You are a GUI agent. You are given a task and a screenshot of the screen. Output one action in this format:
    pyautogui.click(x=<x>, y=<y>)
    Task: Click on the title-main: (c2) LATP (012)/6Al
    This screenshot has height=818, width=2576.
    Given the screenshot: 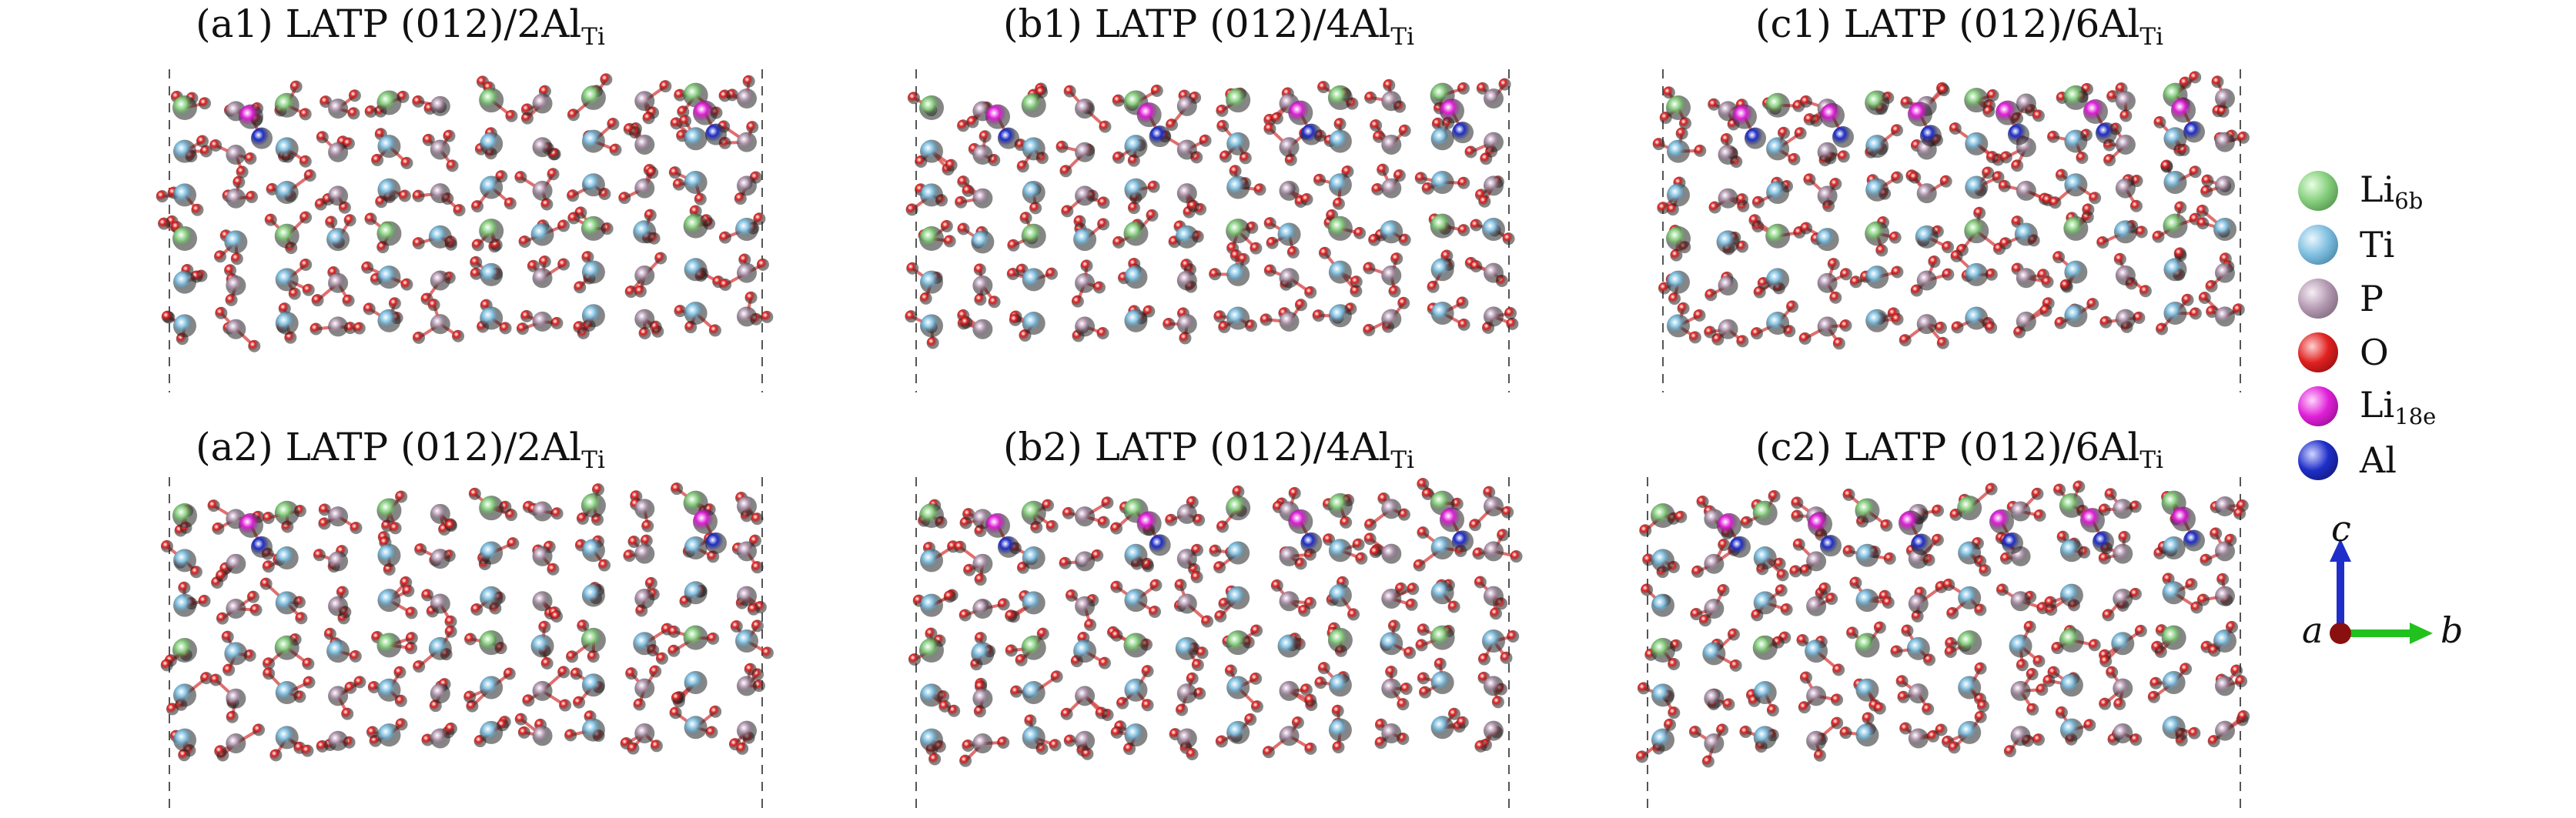 What is the action you would take?
    pyautogui.click(x=1948, y=447)
    